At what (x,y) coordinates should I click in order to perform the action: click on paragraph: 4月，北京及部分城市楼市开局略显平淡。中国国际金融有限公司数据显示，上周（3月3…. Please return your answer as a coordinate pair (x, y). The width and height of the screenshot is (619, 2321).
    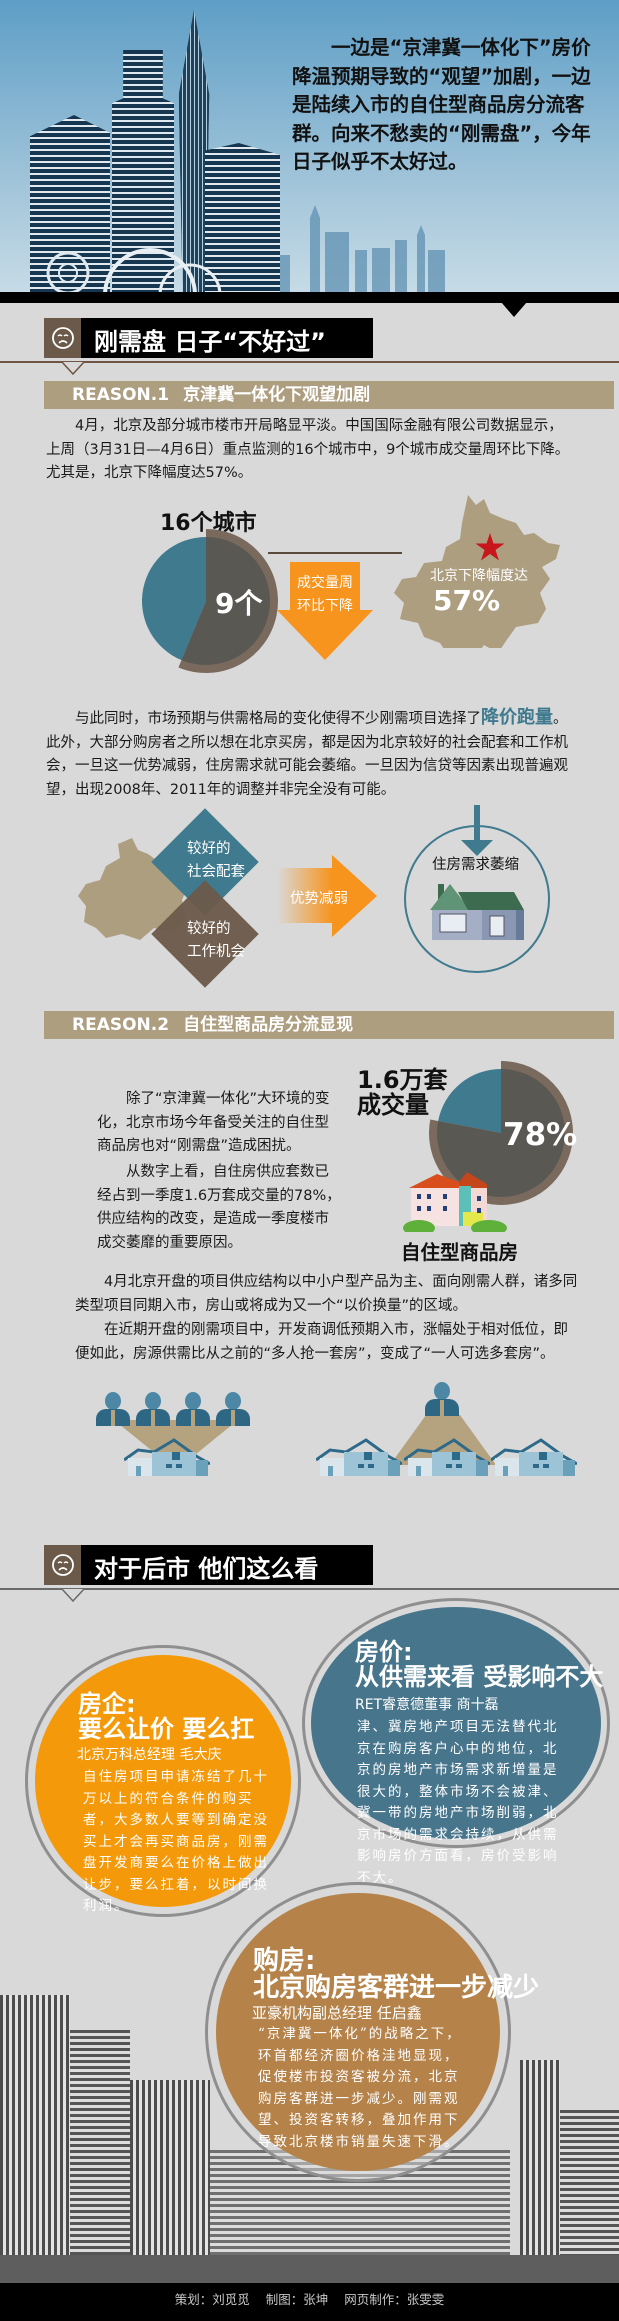
    Looking at the image, I should click on (308, 449).